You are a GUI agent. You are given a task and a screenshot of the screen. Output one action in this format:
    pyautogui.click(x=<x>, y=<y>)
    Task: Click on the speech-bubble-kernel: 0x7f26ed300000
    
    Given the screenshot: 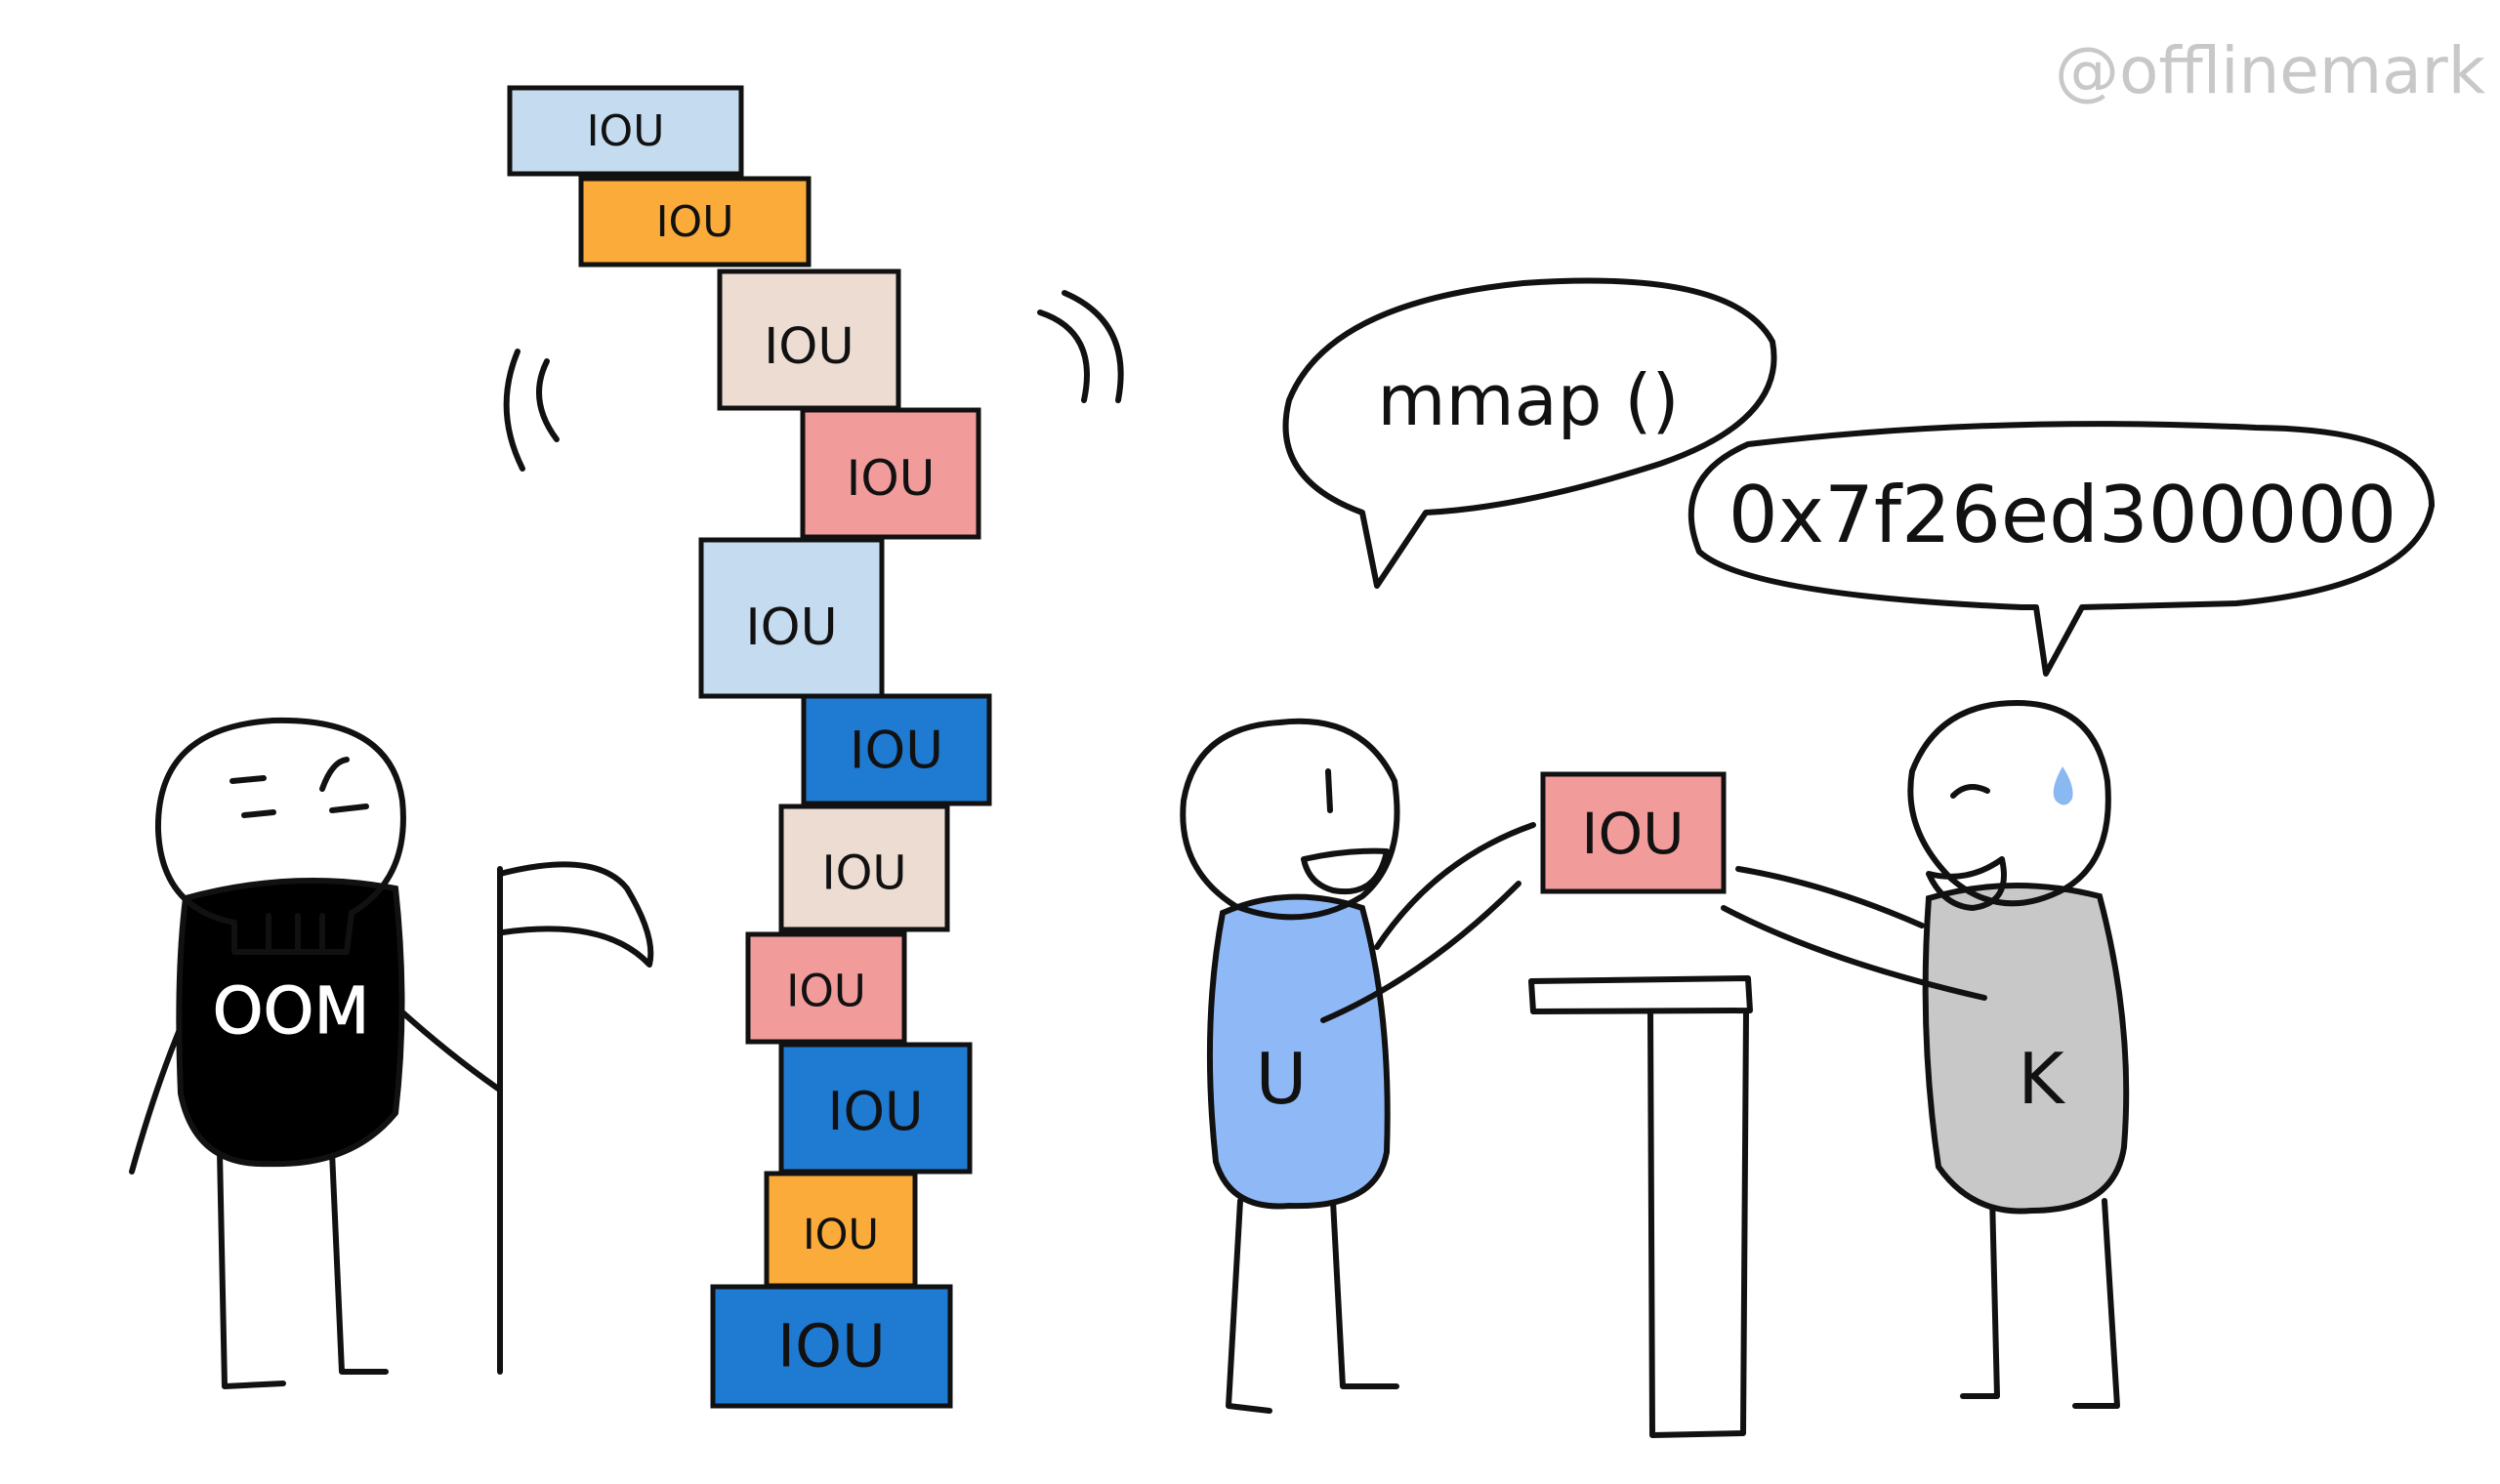 What is the action you would take?
    pyautogui.click(x=2061, y=549)
    